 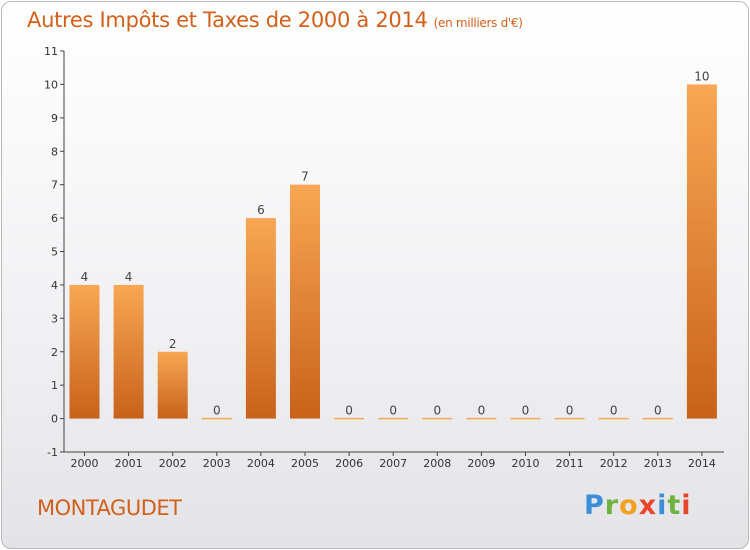 I want to click on y-tick-label: 3, so click(x=54, y=318).